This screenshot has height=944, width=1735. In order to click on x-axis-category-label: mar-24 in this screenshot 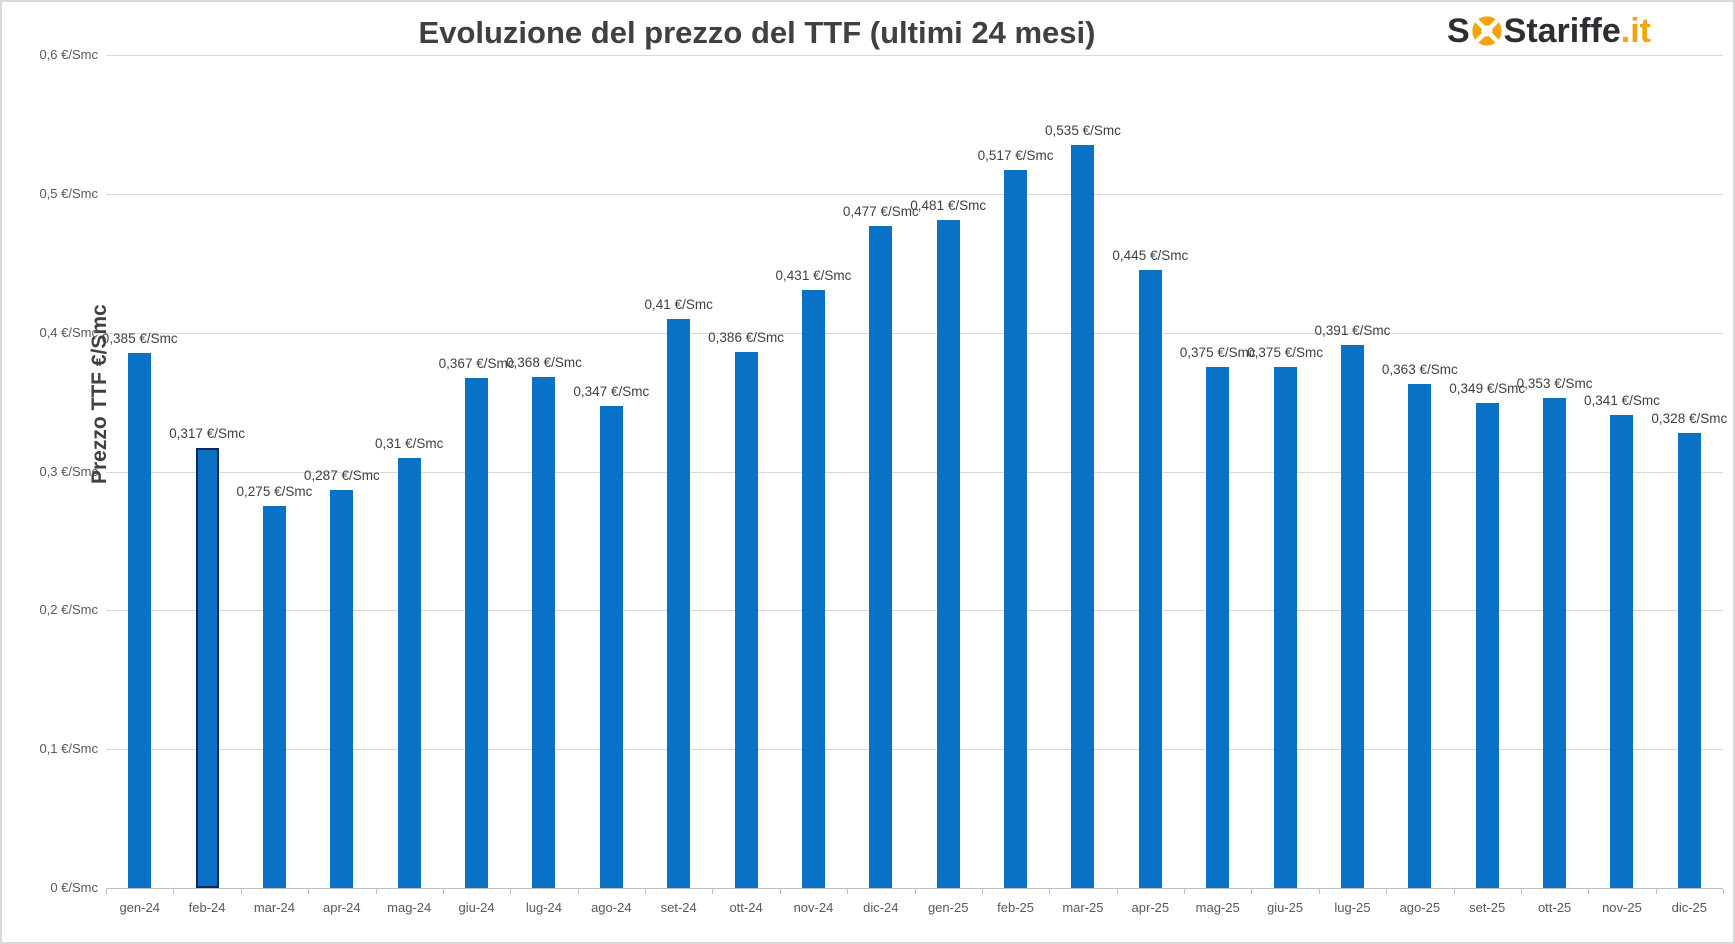, I will do `click(274, 907)`.